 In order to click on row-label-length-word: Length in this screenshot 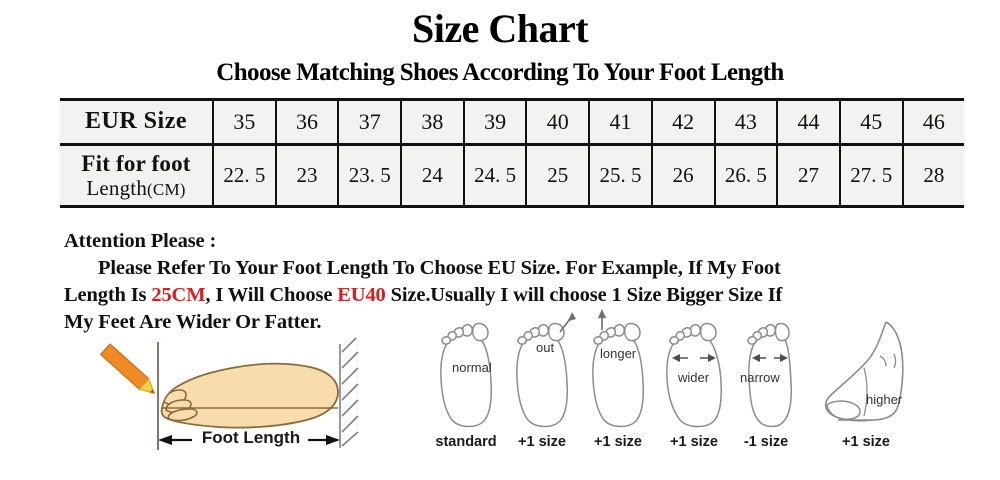, I will do `click(117, 187)`.